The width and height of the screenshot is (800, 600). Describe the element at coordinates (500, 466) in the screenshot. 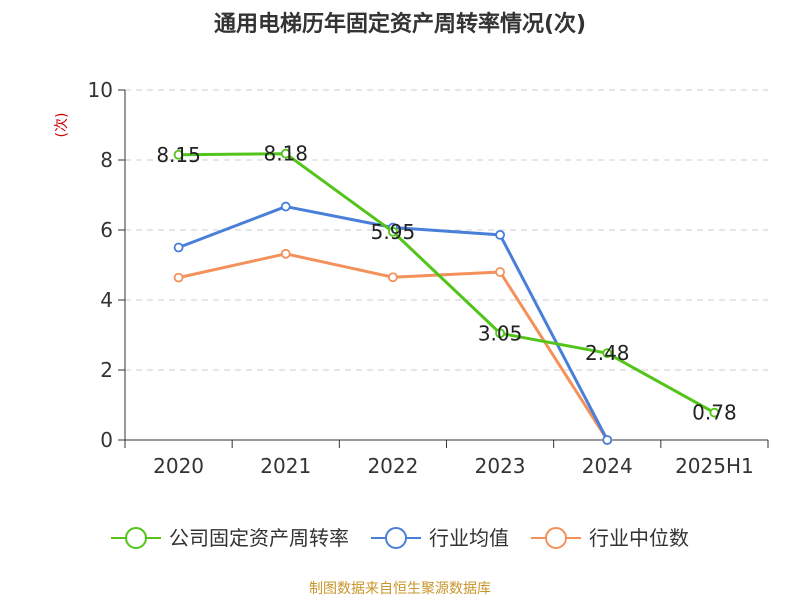

I see `x-tick-label: 2023` at that location.